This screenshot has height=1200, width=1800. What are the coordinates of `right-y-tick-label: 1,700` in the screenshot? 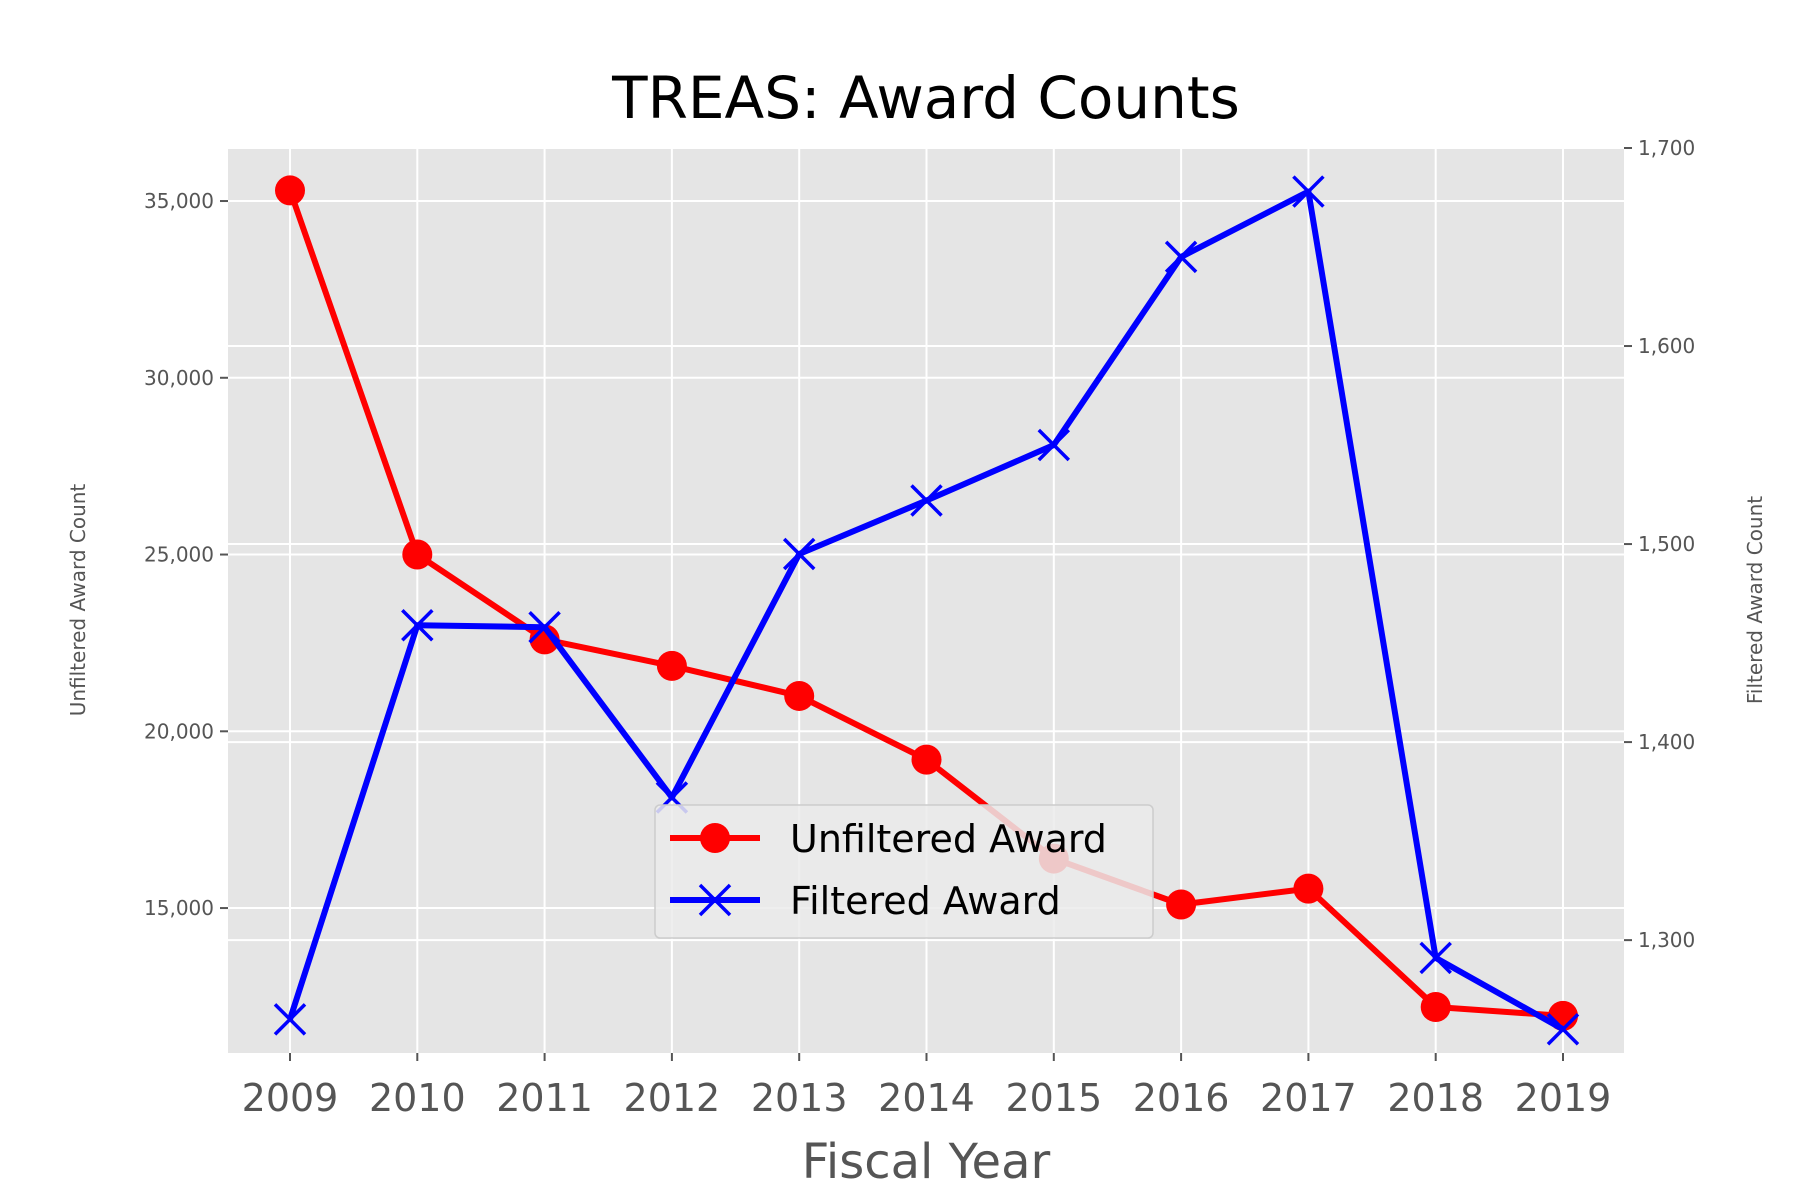 It's located at (1666, 148).